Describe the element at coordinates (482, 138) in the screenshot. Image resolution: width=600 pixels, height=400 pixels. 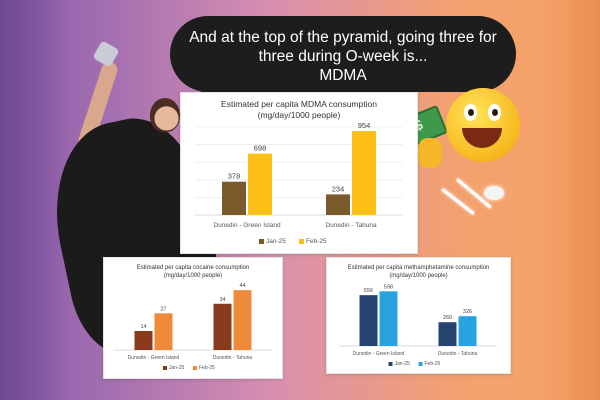
I see `emoji-mouth` at that location.